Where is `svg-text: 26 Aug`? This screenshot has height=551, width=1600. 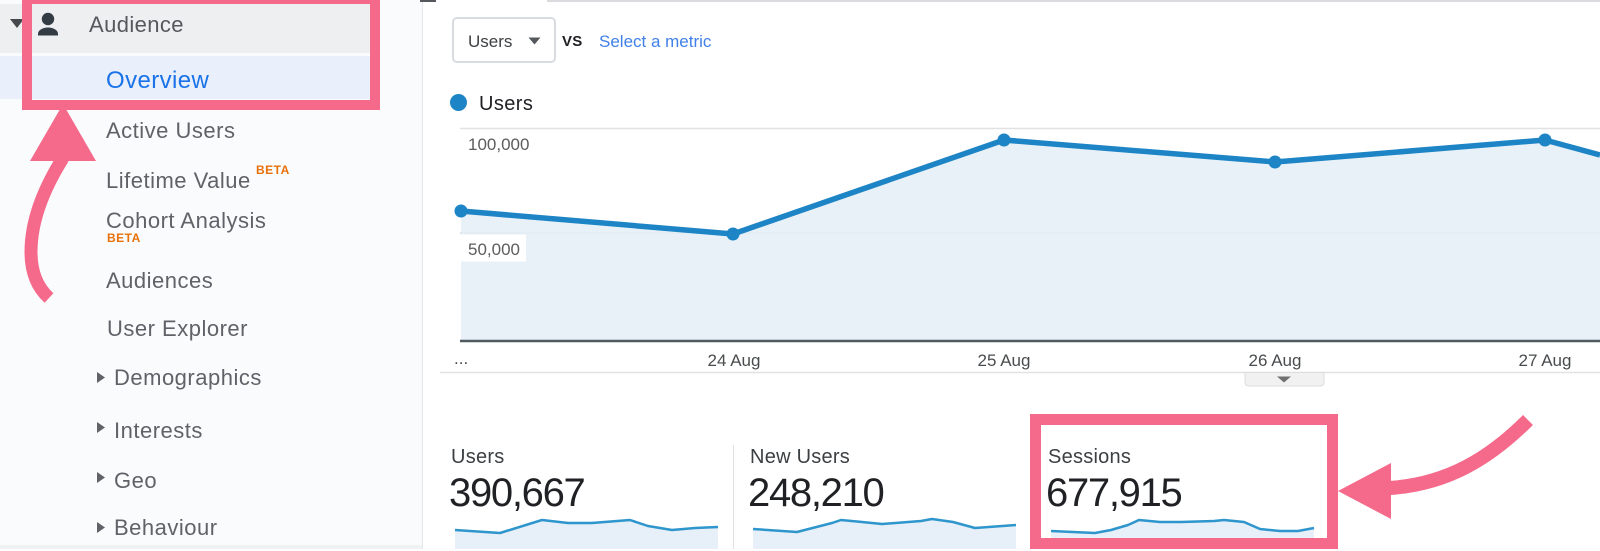
svg-text: 26 Aug is located at coordinates (1275, 360).